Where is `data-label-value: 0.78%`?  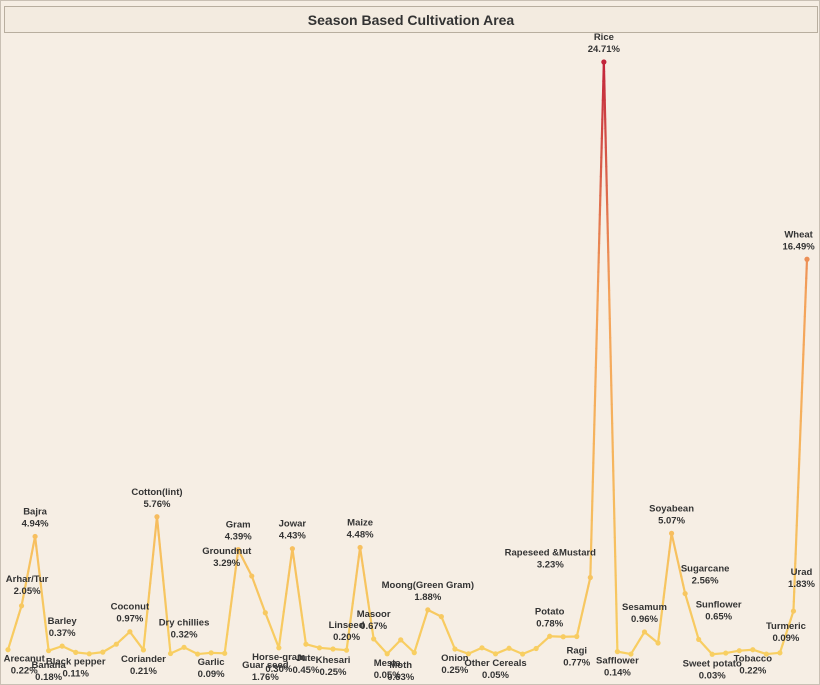
data-label-value: 0.78% is located at coordinates (549, 623).